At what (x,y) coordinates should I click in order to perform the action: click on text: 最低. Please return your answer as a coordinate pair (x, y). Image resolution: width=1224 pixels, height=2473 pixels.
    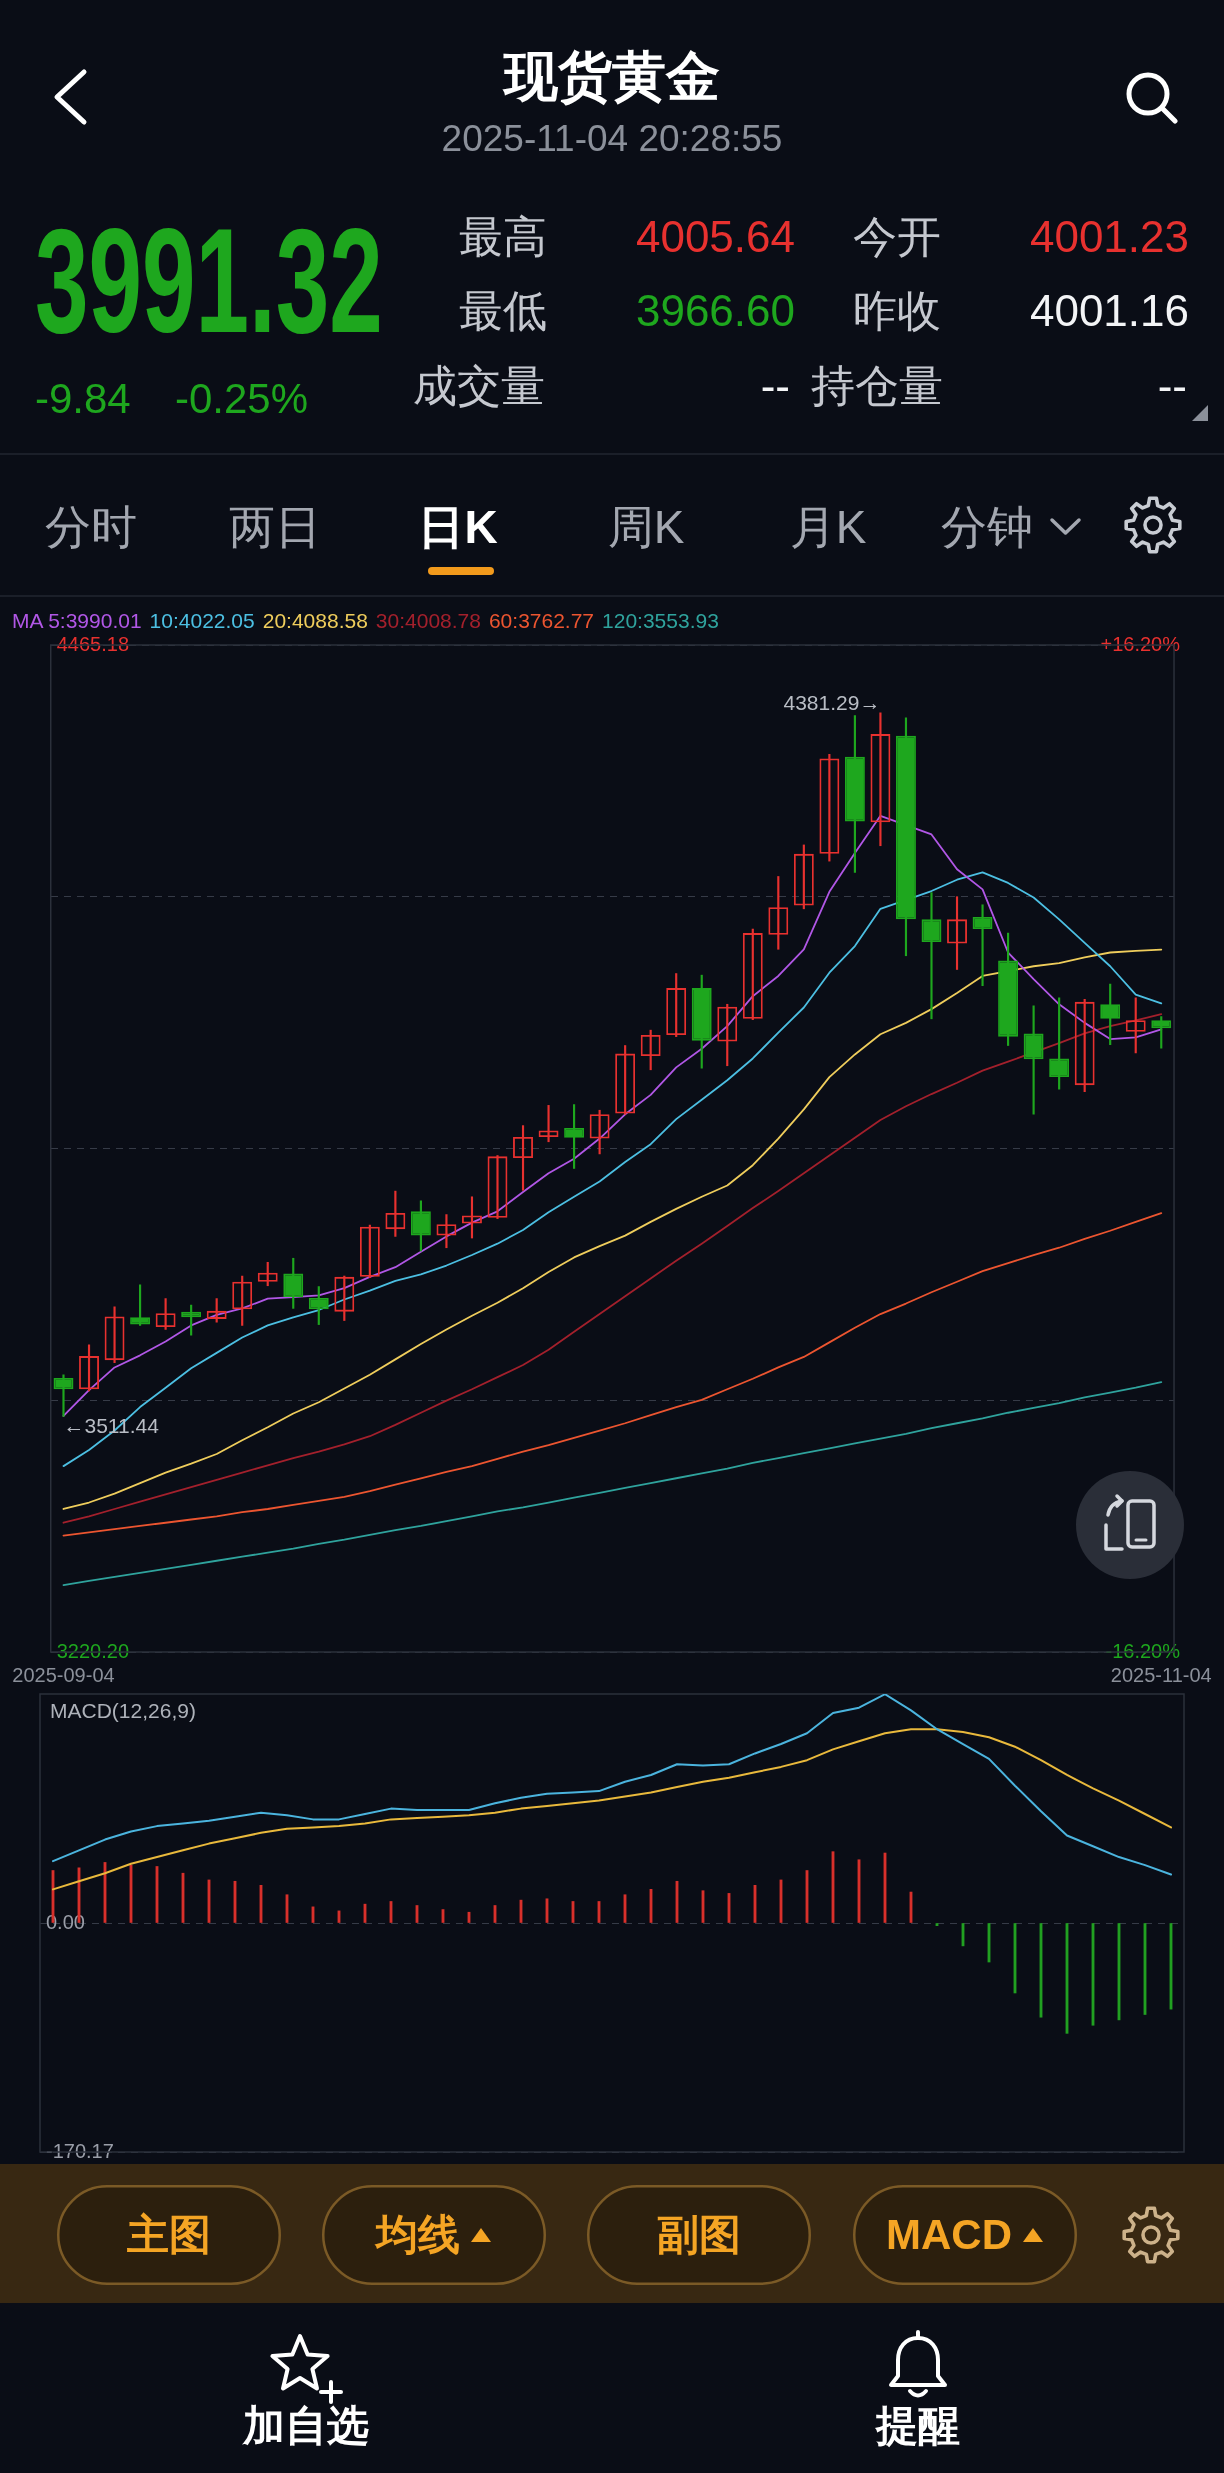
    Looking at the image, I should click on (503, 311).